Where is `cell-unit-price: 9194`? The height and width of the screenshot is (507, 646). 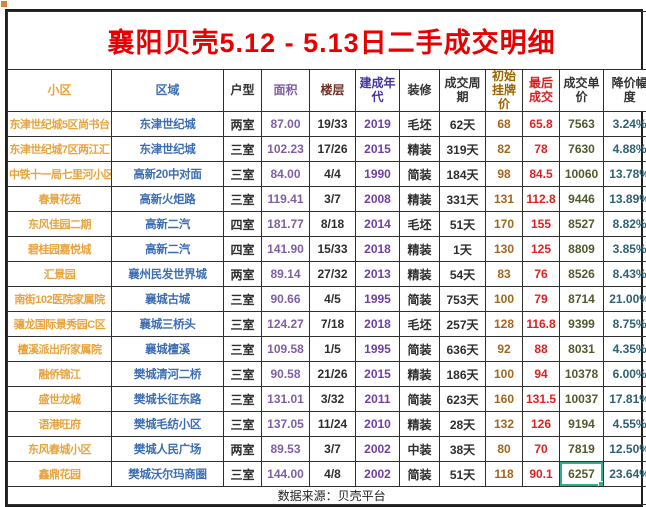
cell-unit-price: 9194 is located at coordinates (582, 424).